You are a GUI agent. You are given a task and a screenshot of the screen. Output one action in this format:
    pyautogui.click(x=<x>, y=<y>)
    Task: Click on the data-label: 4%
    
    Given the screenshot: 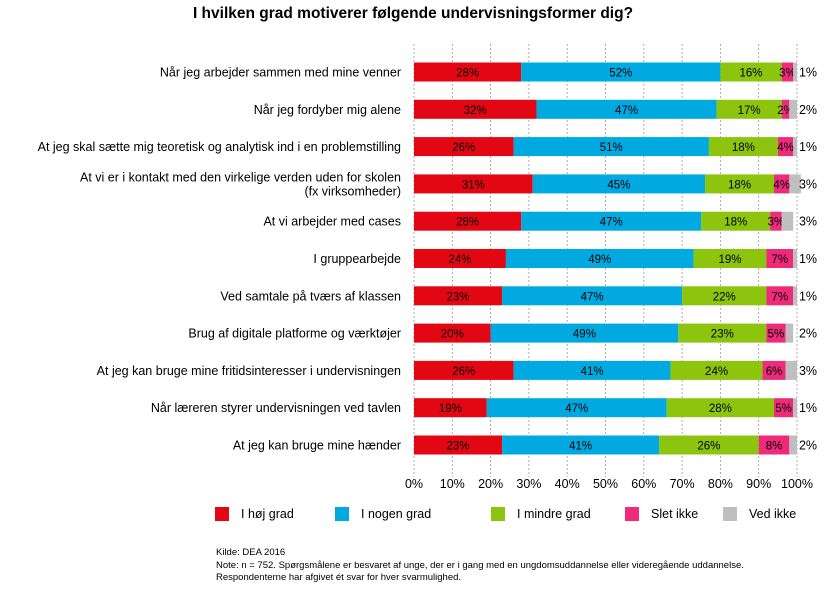 What is the action you would take?
    pyautogui.click(x=781, y=185)
    